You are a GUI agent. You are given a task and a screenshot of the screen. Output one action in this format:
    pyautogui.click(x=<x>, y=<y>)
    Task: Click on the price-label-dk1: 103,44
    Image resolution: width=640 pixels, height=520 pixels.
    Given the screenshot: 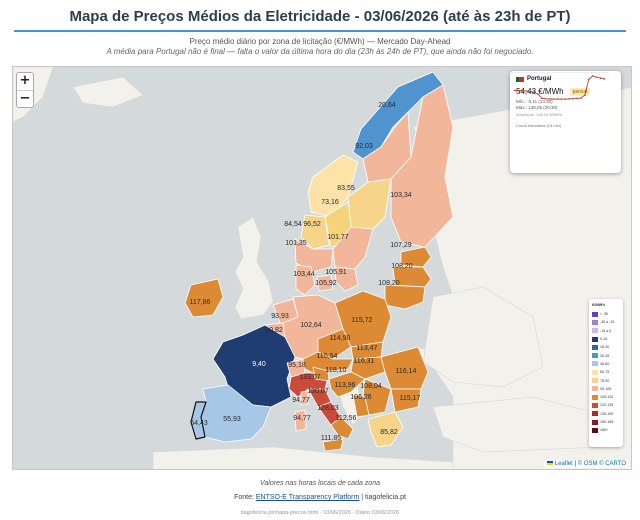 What is the action you would take?
    pyautogui.click(x=304, y=274)
    